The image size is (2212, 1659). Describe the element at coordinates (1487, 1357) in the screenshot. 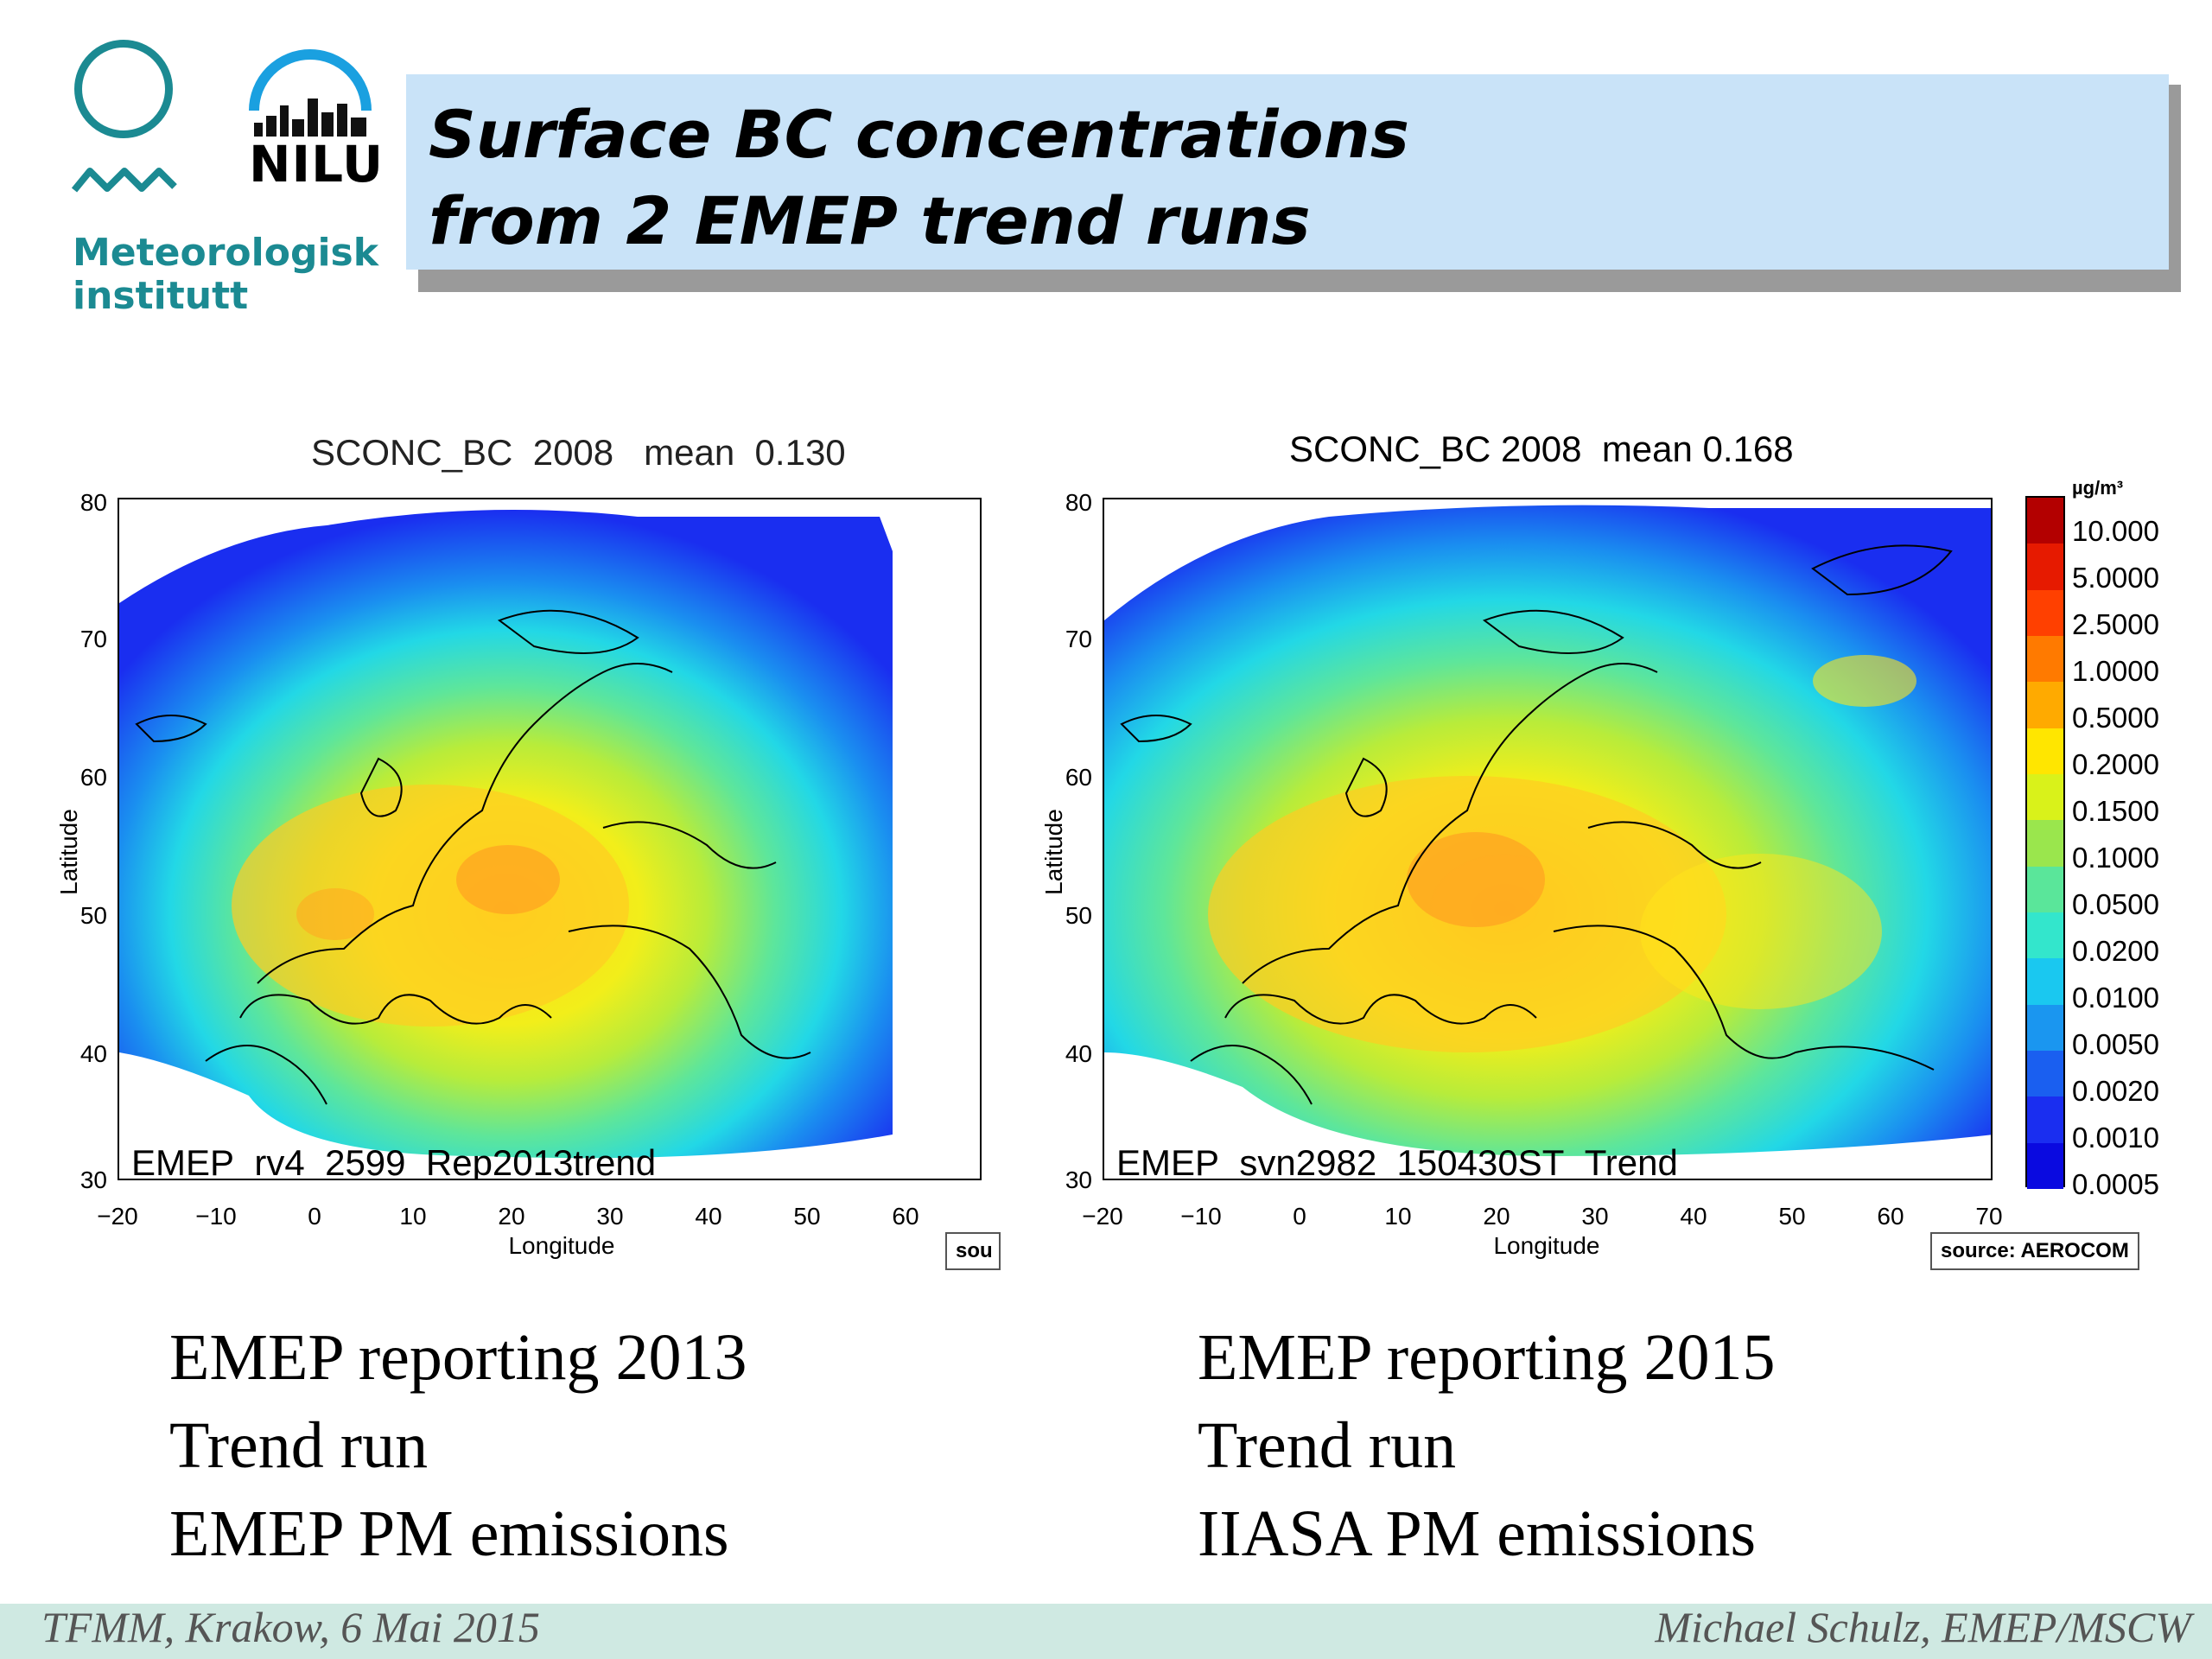

I see `caption-line: EMEP reporting 2015` at that location.